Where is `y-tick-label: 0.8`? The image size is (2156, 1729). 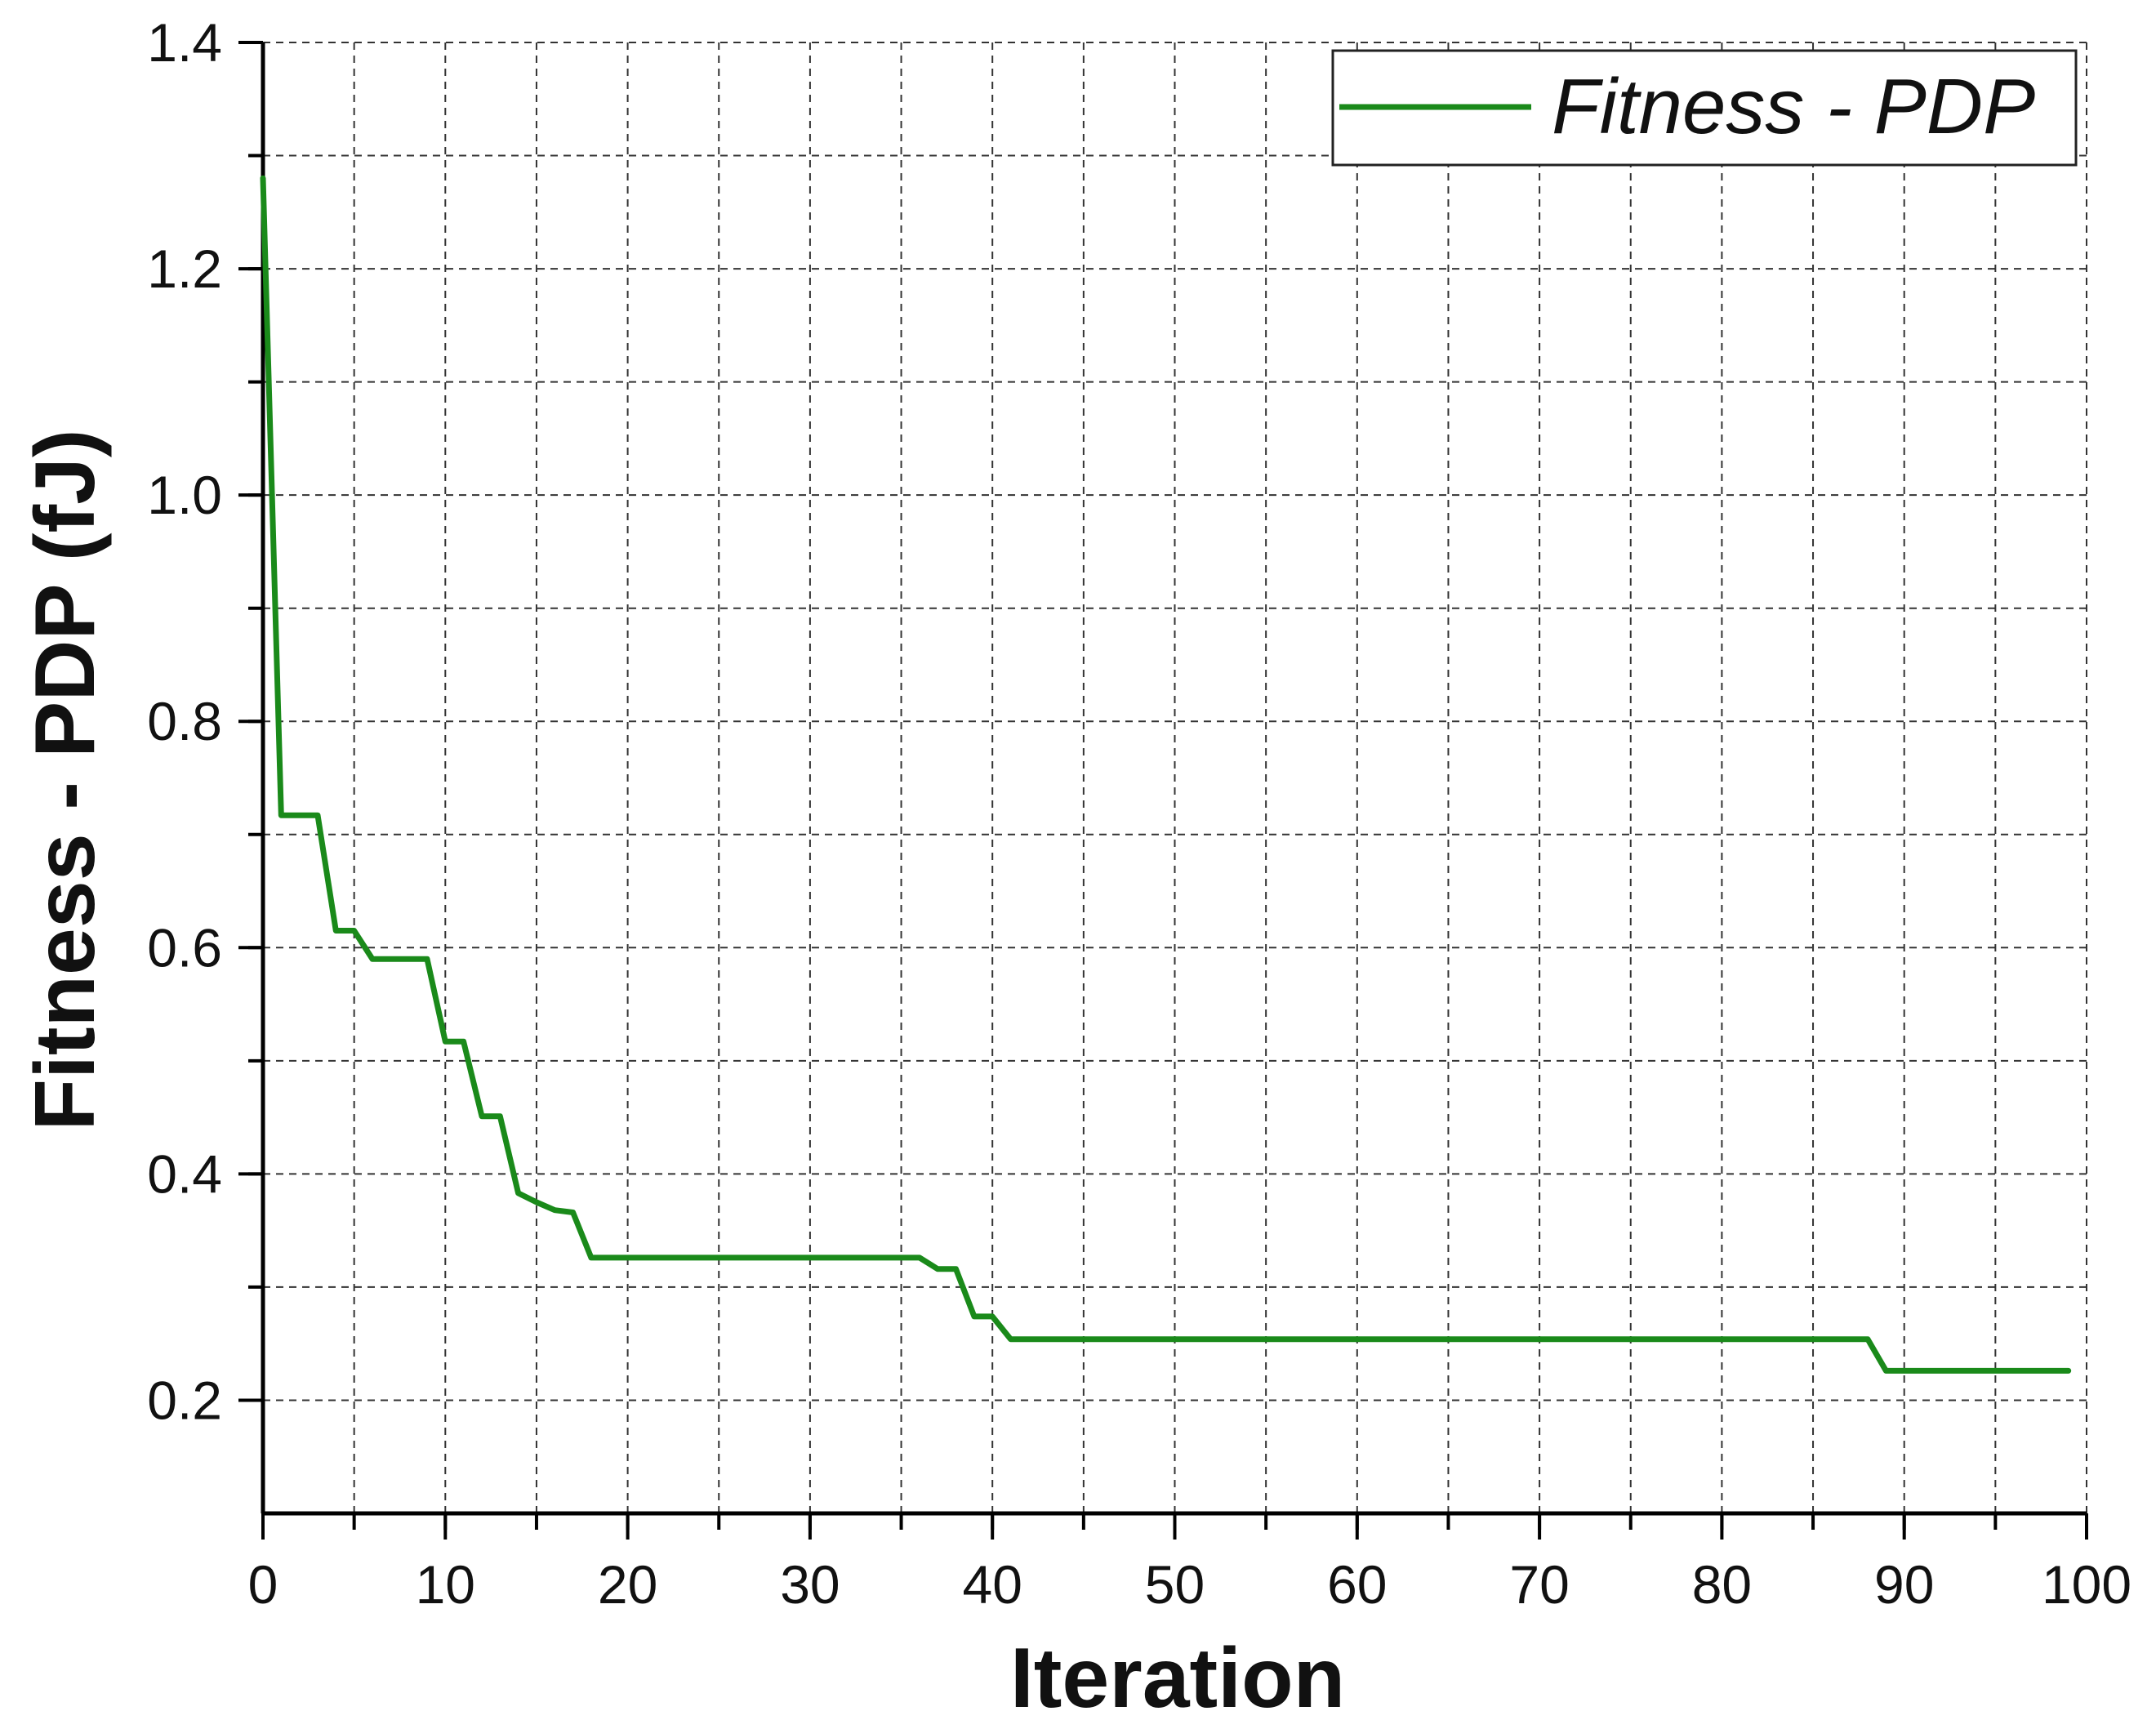 y-tick-label: 0.8 is located at coordinates (184, 721).